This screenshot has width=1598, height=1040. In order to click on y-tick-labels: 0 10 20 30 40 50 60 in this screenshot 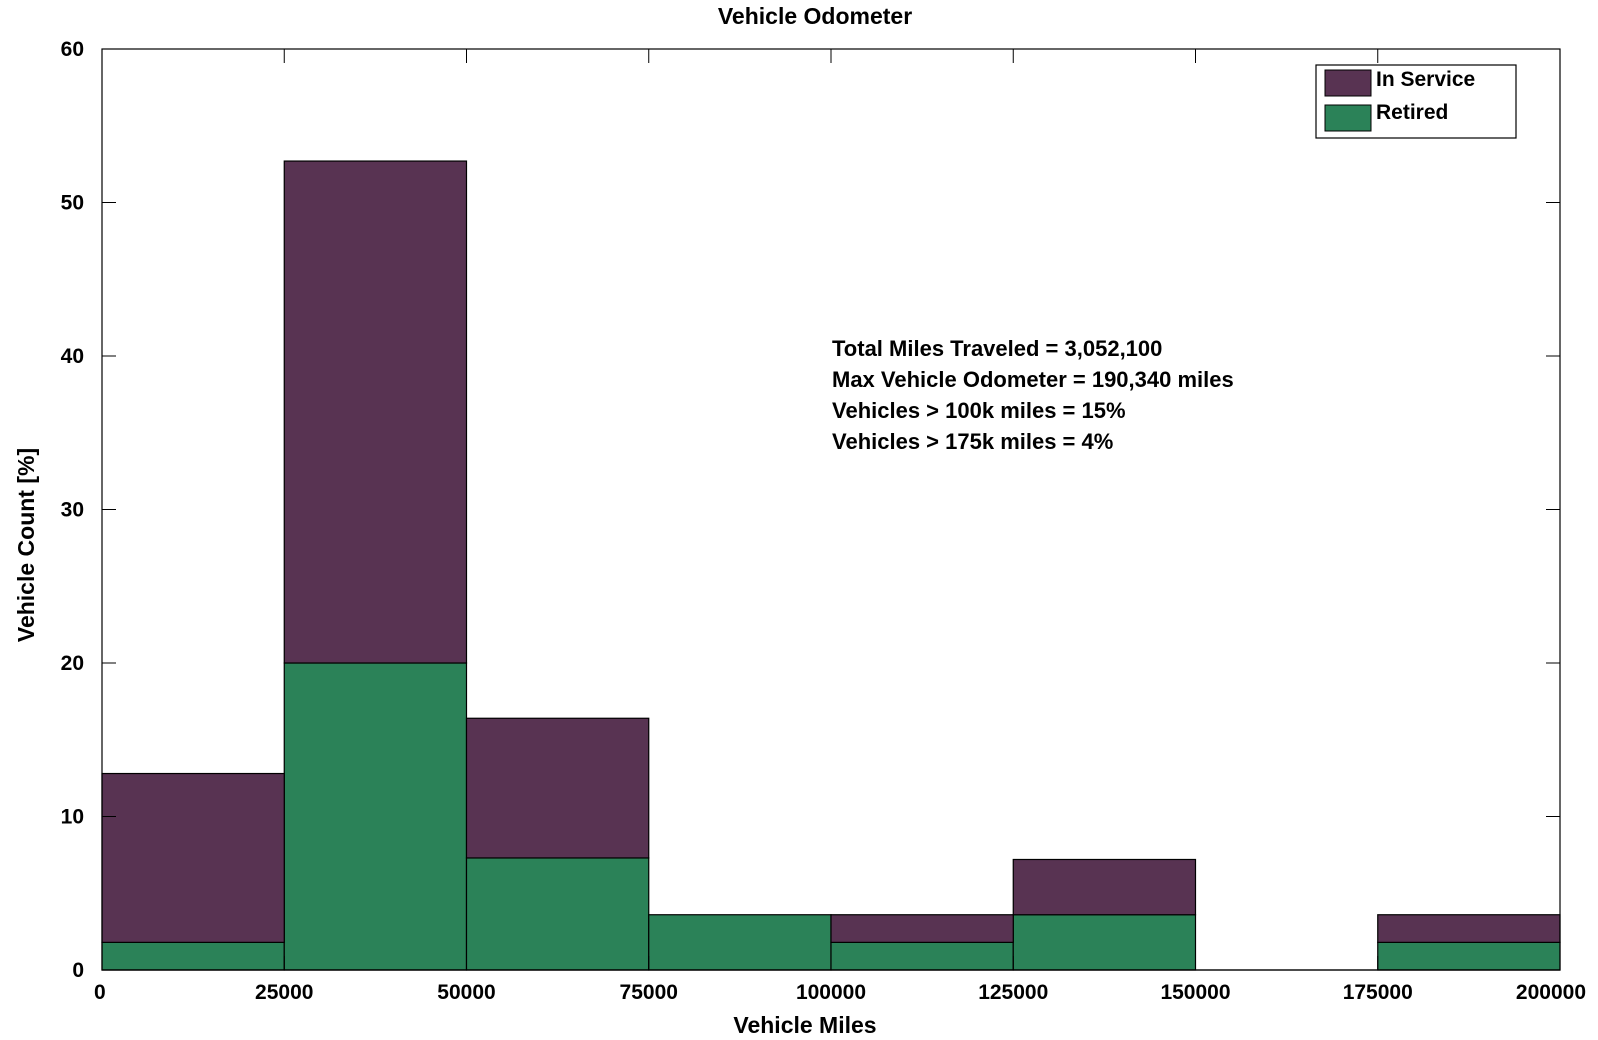, I will do `click(72, 510)`.